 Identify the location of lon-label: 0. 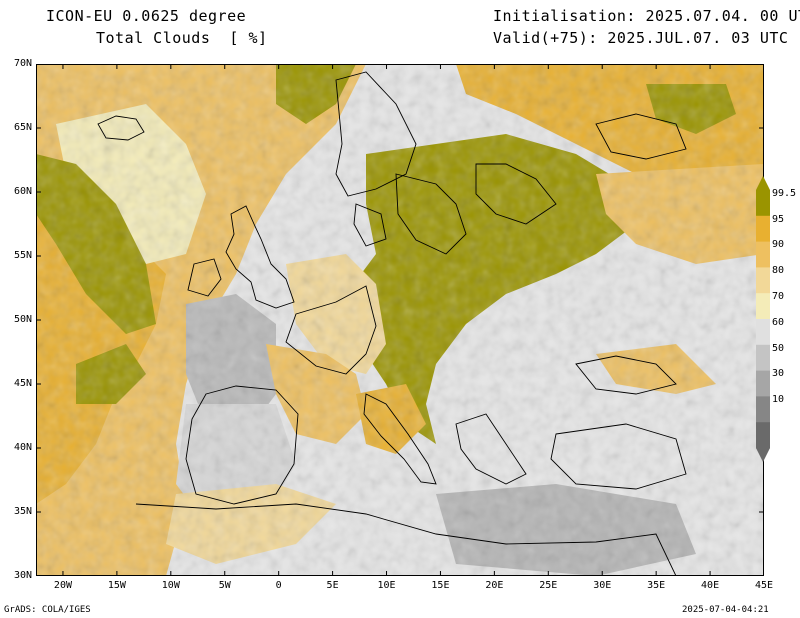
(278, 585).